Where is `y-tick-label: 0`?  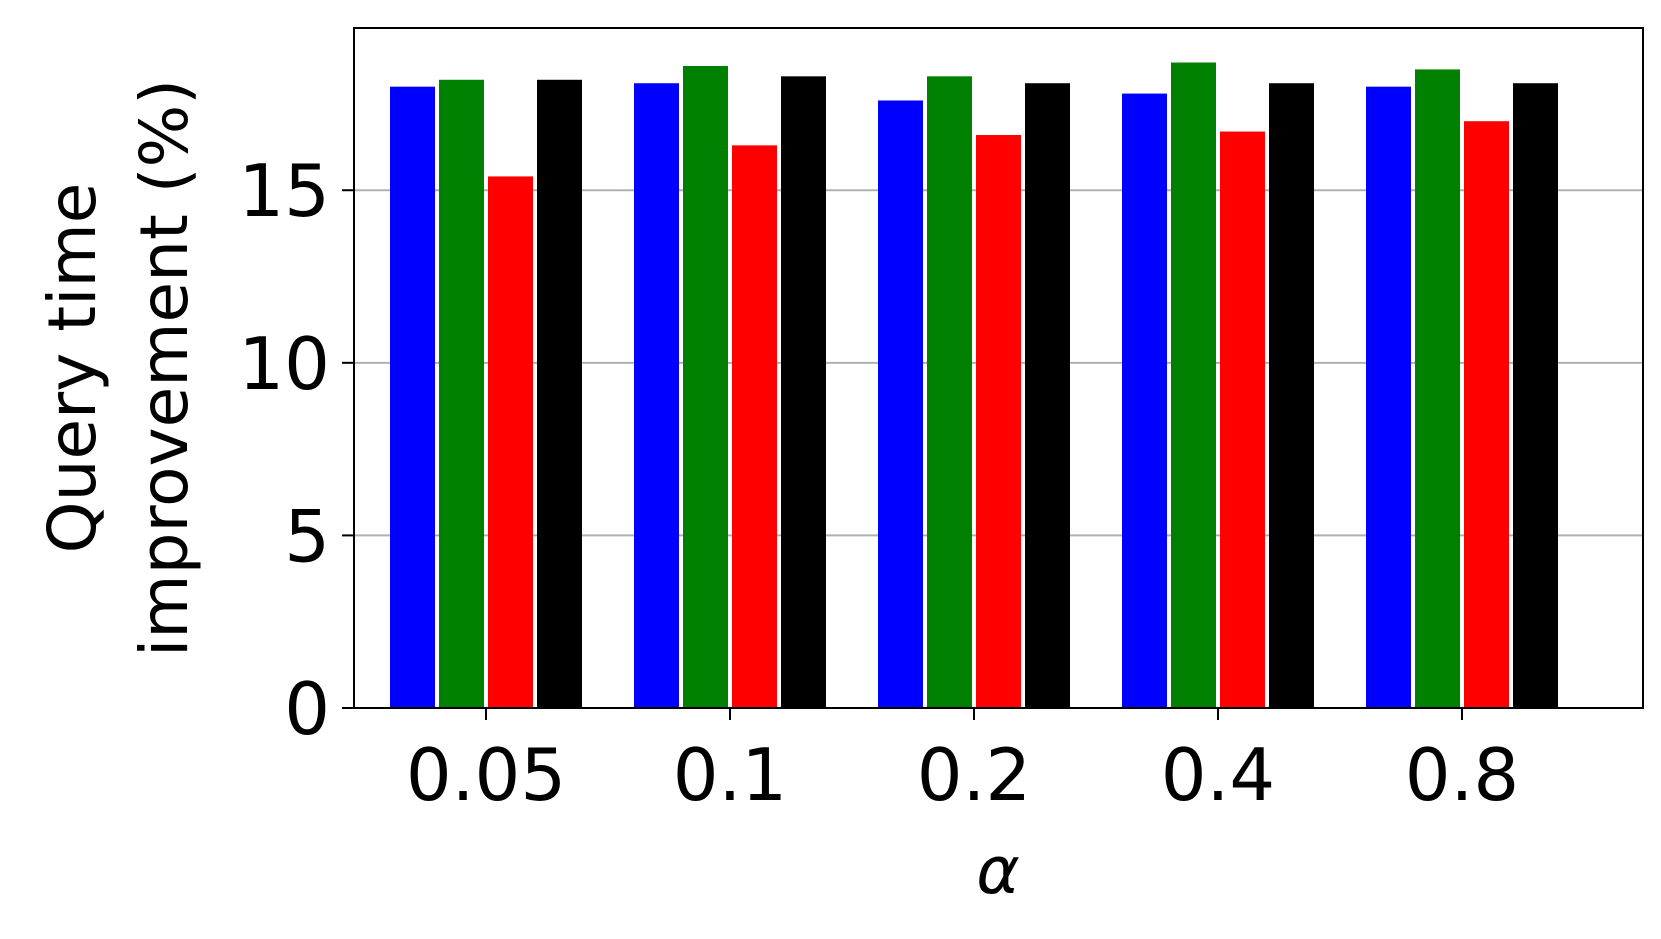 y-tick-label: 0 is located at coordinates (307, 709).